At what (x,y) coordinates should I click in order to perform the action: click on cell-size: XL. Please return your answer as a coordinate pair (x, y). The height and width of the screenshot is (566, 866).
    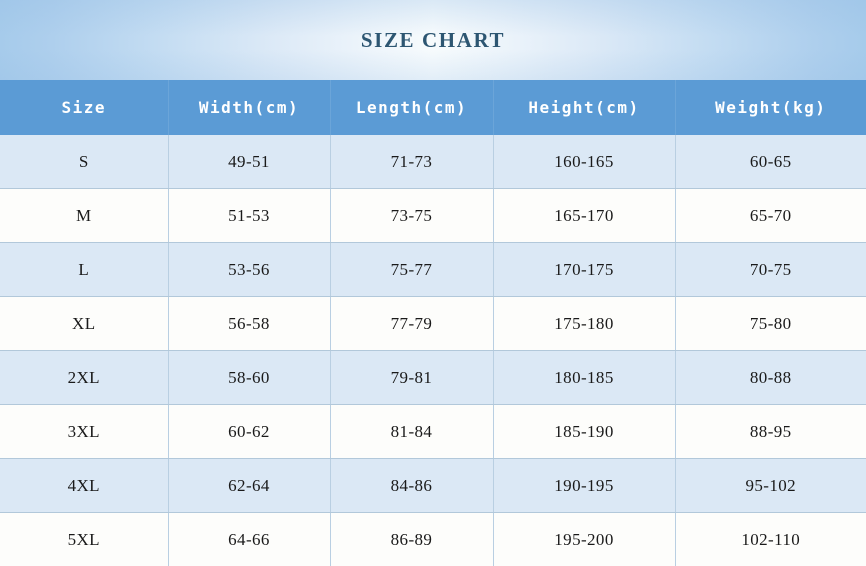
    Looking at the image, I should click on (84, 324).